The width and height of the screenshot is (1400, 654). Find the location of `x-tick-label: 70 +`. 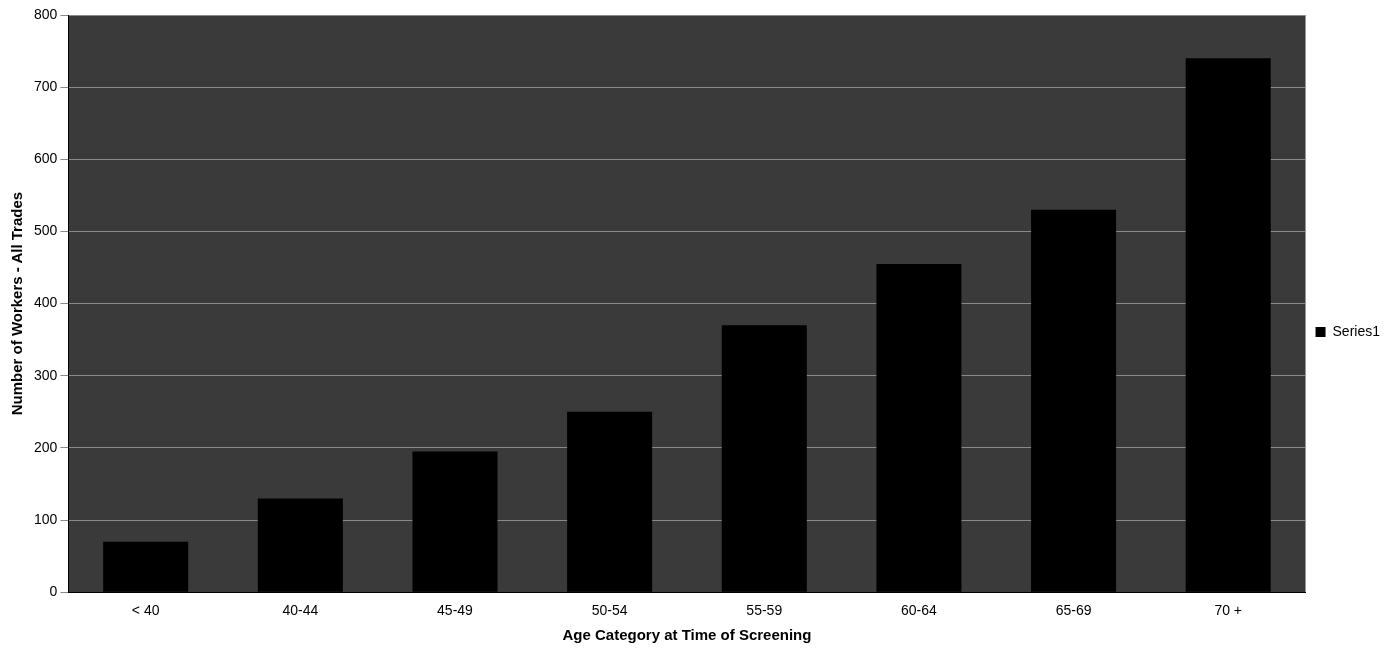

x-tick-label: 70 + is located at coordinates (1228, 610).